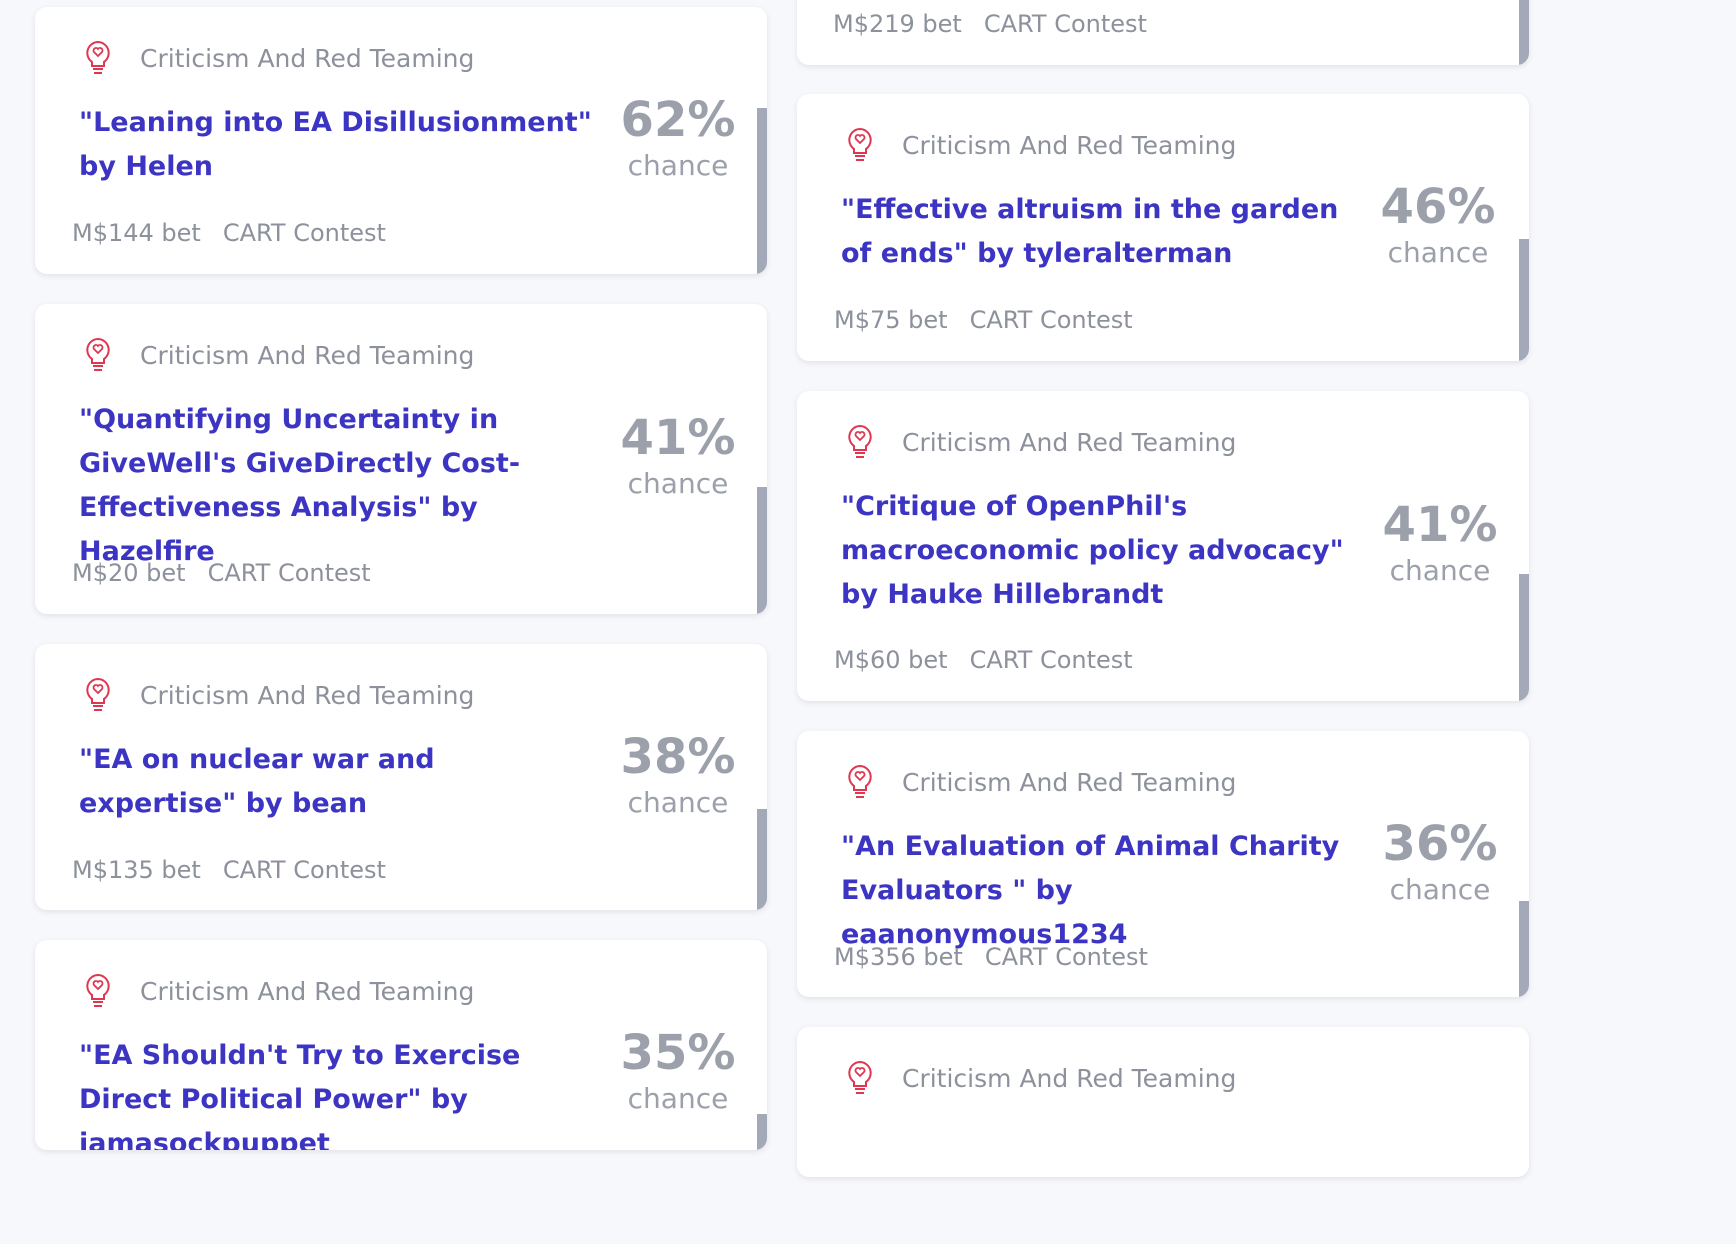 This screenshot has width=1736, height=1244. I want to click on market-card-partial: M$219 bet CART Contest, so click(1163, 32).